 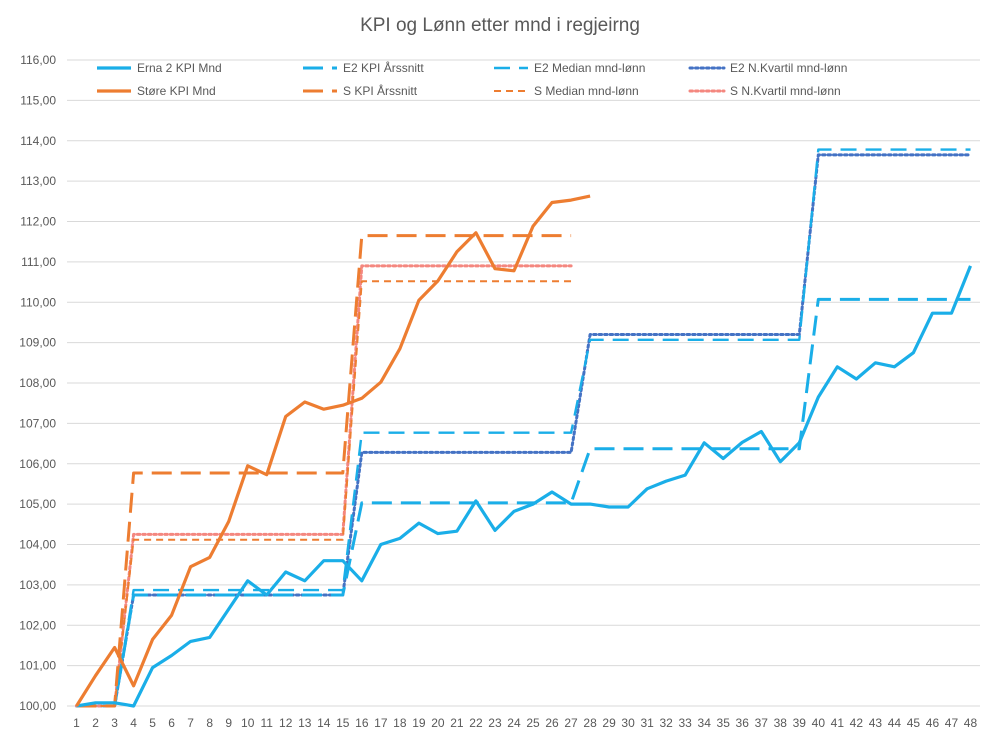 I want to click on x-tick-label: 31, so click(x=647, y=723).